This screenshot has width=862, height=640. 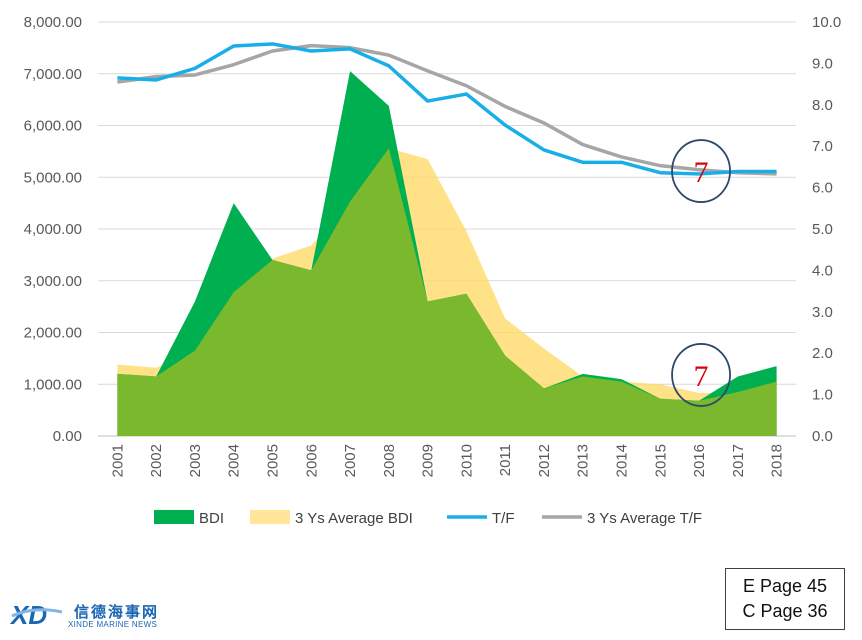 What do you see at coordinates (195, 460) in the screenshot?
I see `x-tick-label: 2003` at bounding box center [195, 460].